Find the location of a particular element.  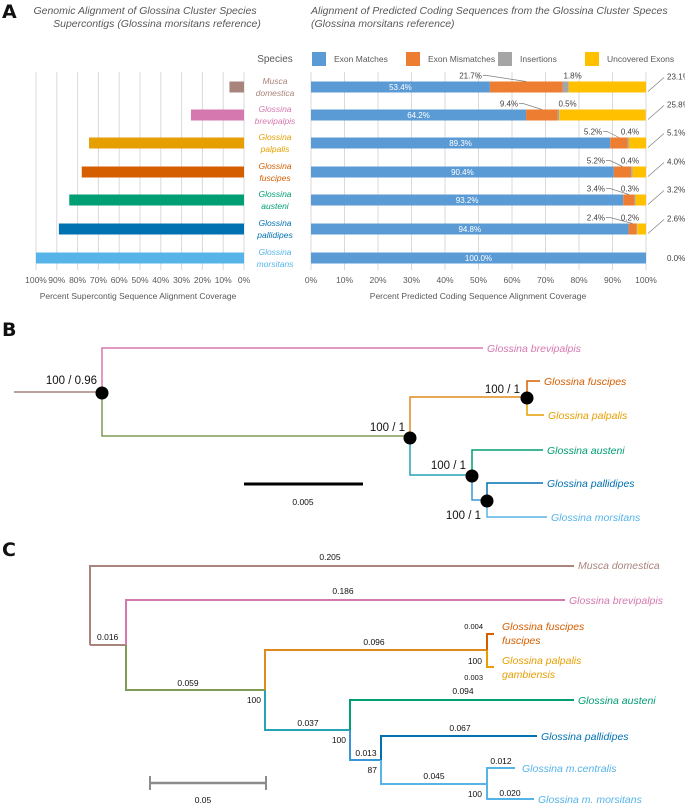

right-chart-title-line2: (Glossina morsitans reference) is located at coordinates (383, 24).